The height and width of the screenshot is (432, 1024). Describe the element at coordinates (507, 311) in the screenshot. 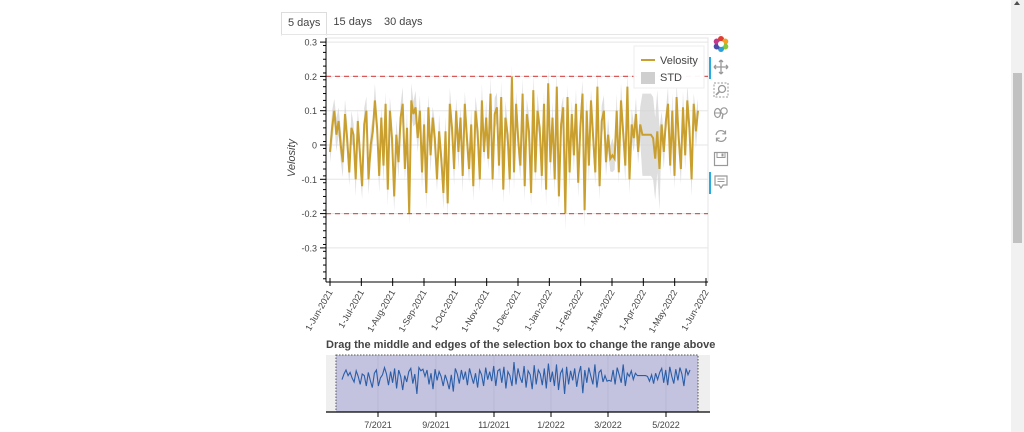

I see `x-tick-label: 1-Dec-2021` at that location.